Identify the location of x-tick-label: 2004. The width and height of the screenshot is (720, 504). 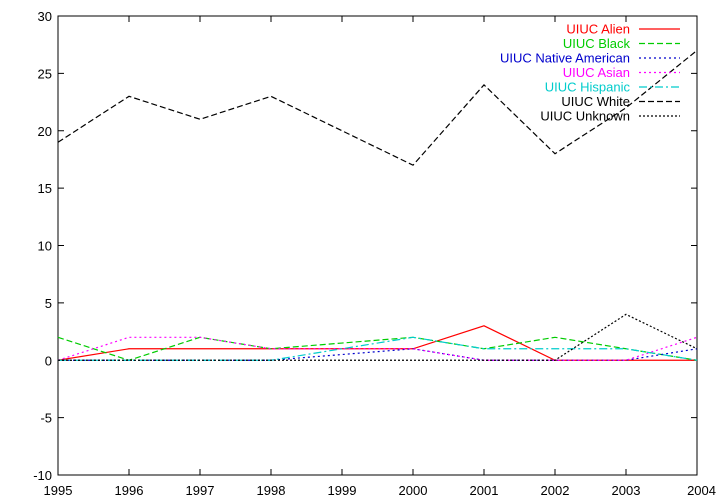
(701, 490).